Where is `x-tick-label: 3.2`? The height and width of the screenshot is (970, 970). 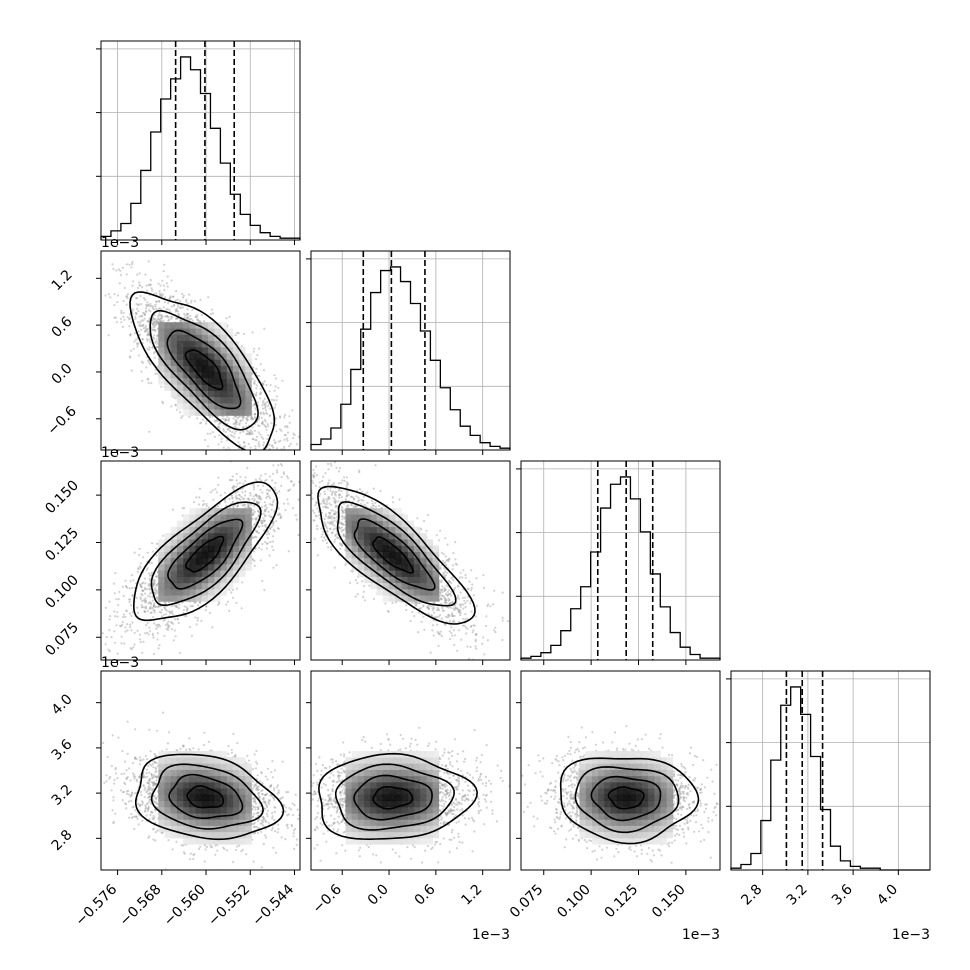
x-tick-label: 3.2 is located at coordinates (797, 895).